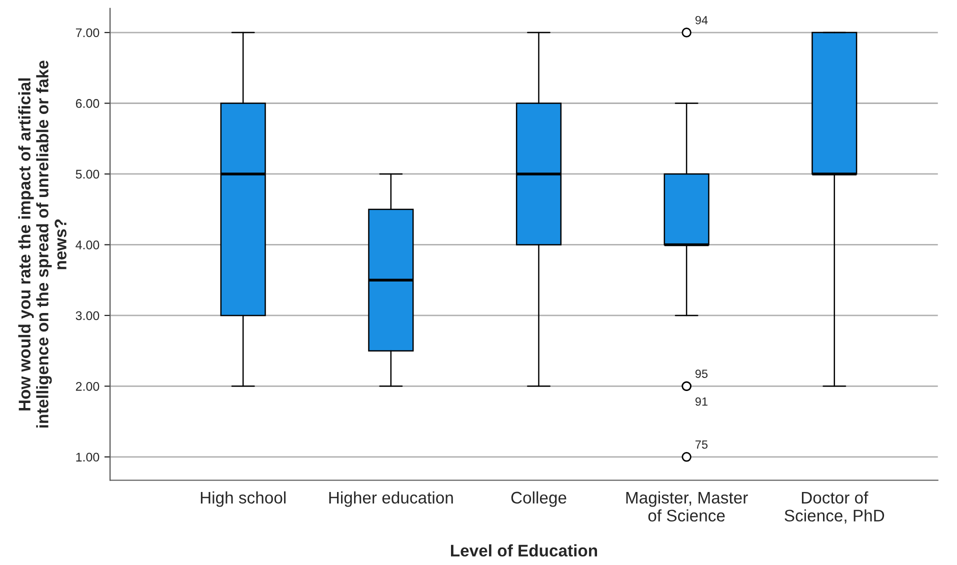 This screenshot has width=957, height=565. What do you see at coordinates (42, 244) in the screenshot?
I see `y-axis-title: How would you rate the impact of artificial intelligence on the spread of unreliable or fake news?` at bounding box center [42, 244].